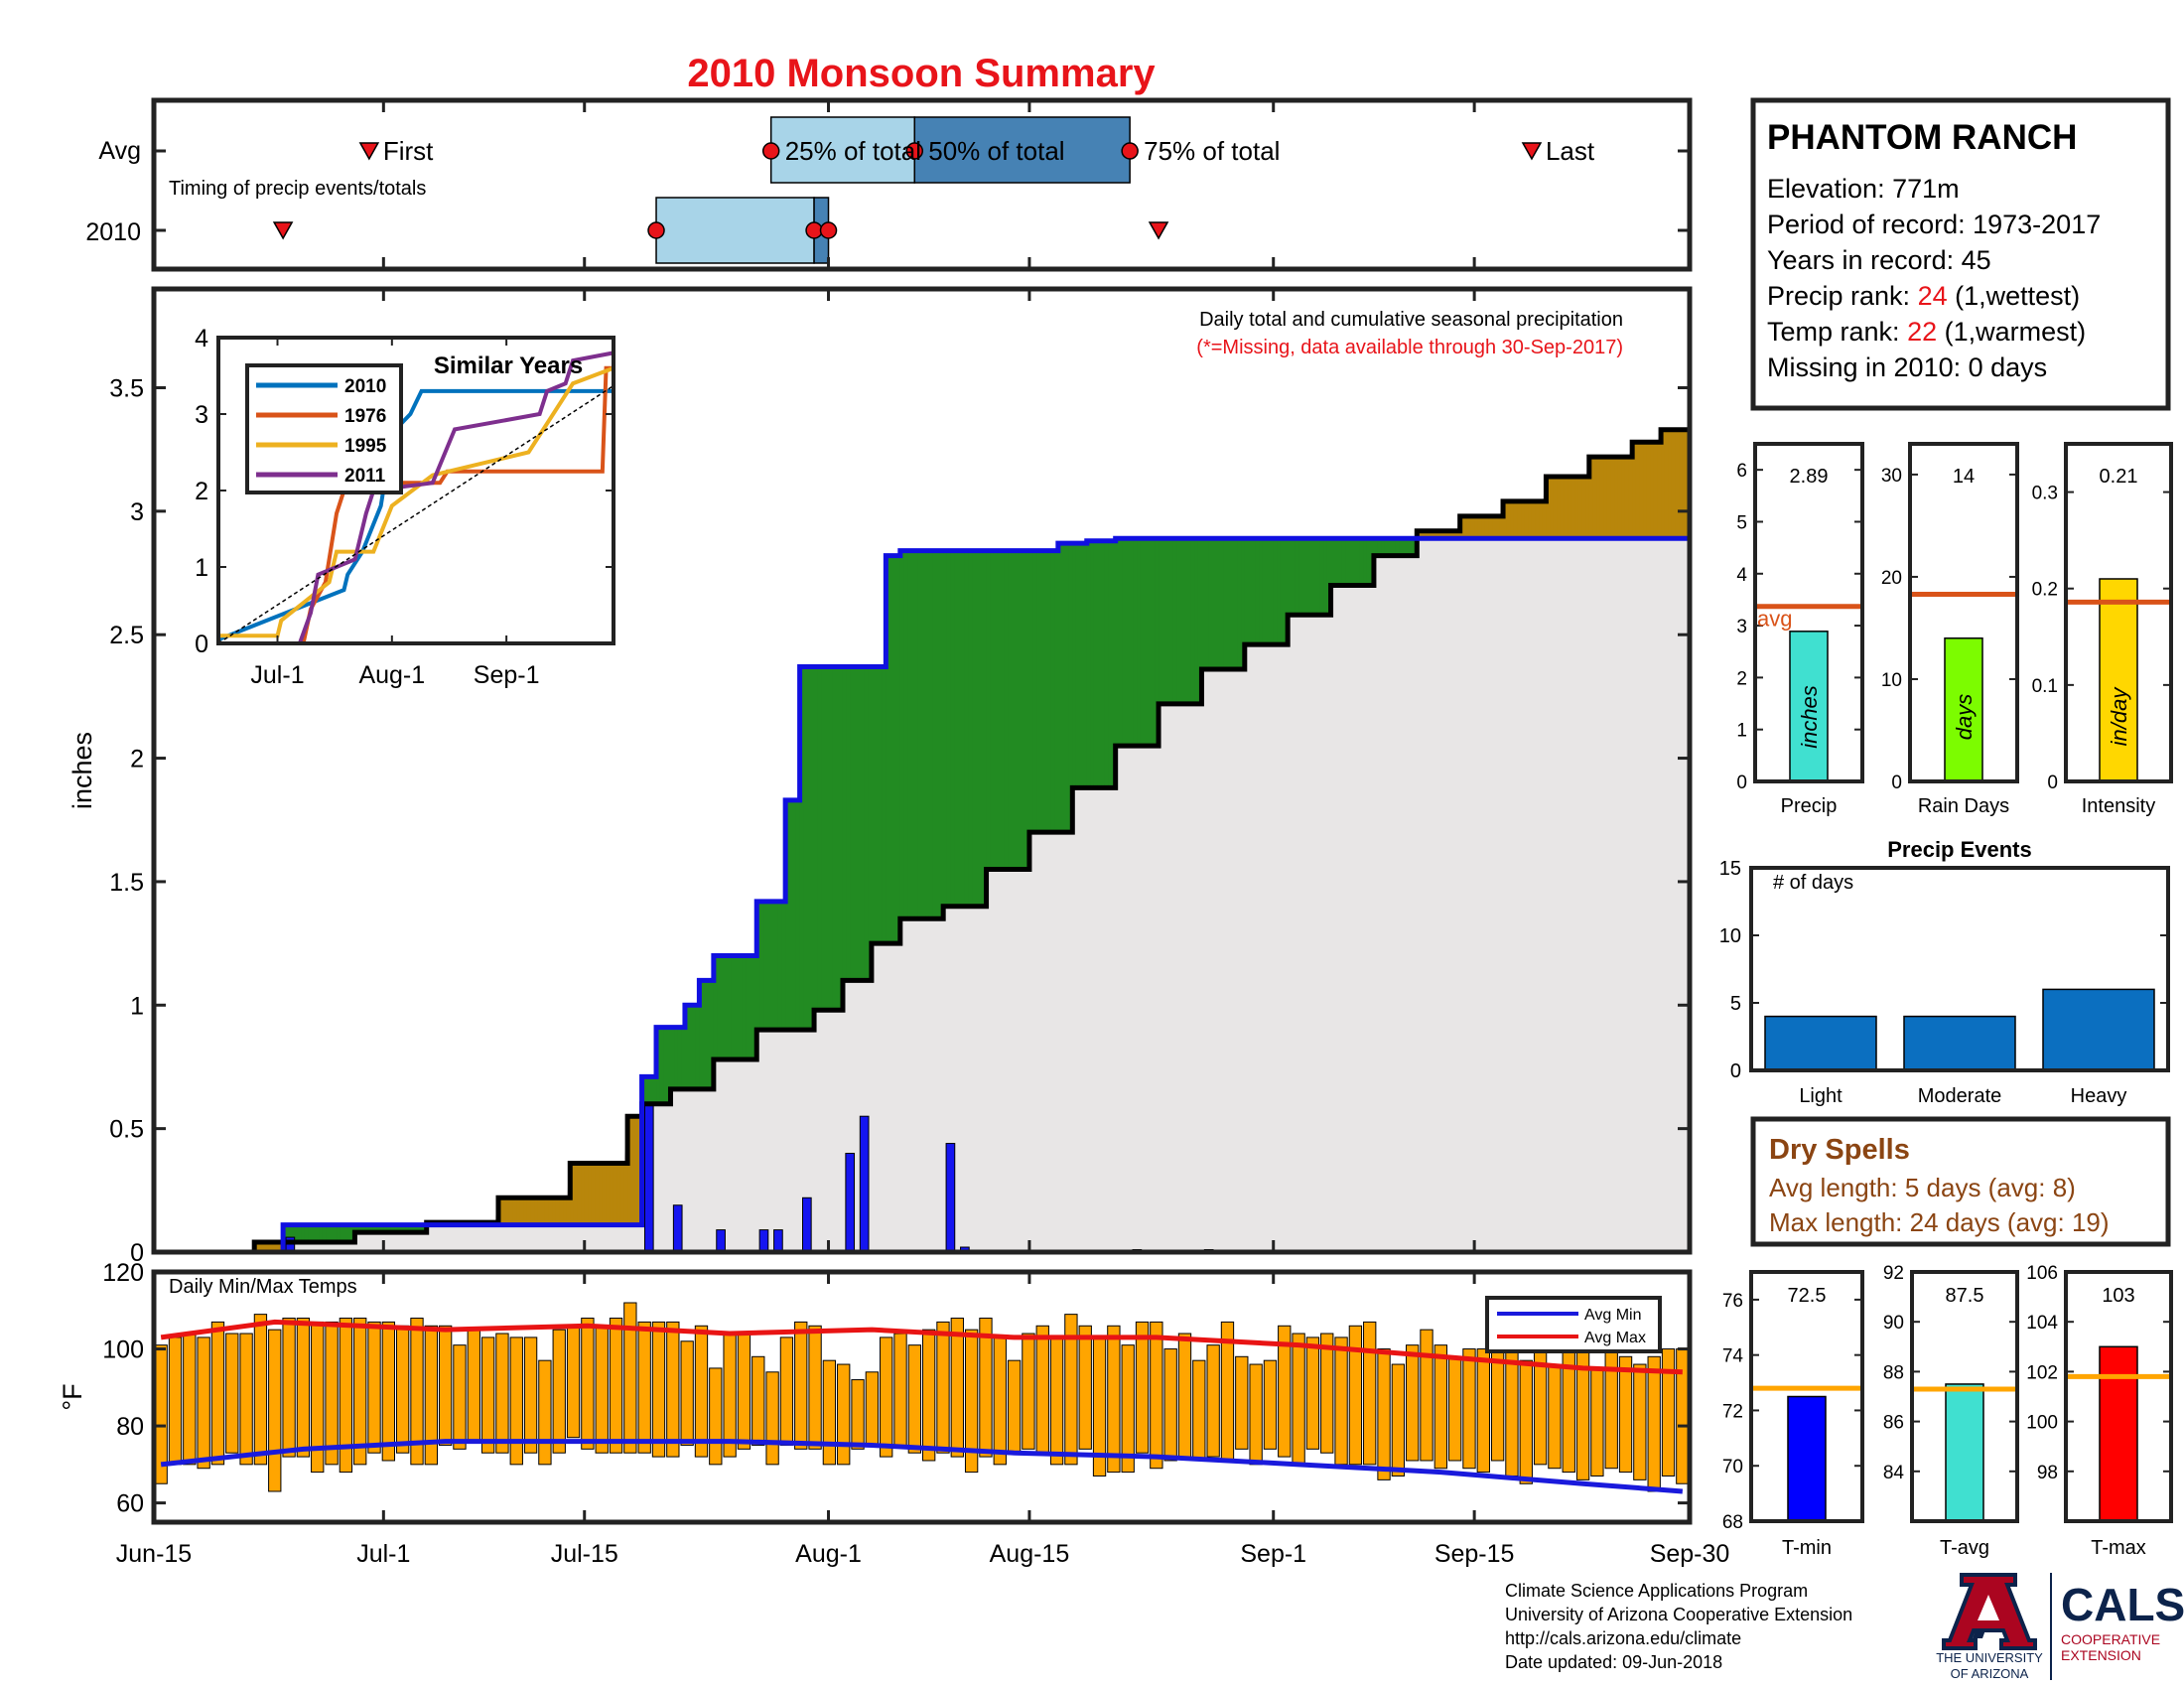  What do you see at coordinates (1030, 1554) in the screenshot?
I see `date-tick-label: Aug-15` at bounding box center [1030, 1554].